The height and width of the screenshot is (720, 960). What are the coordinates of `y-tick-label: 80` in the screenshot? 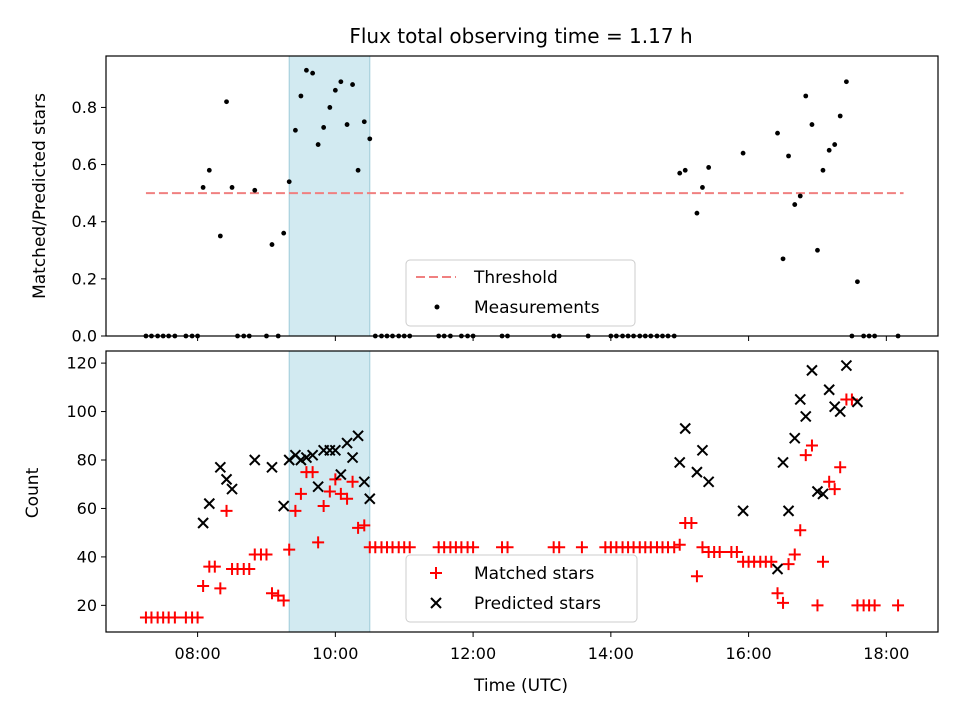 It's located at (87, 460).